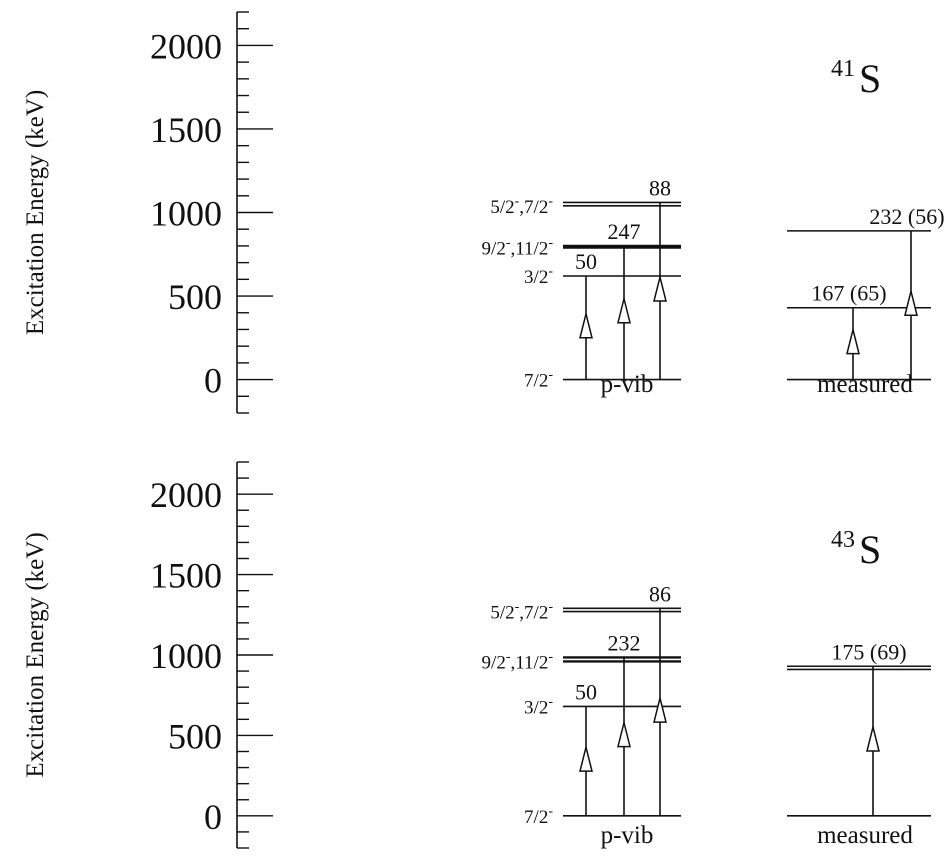 The height and width of the screenshot is (864, 946). Describe the element at coordinates (624, 642) in the screenshot. I see `pvib-transition-label: 232` at that location.